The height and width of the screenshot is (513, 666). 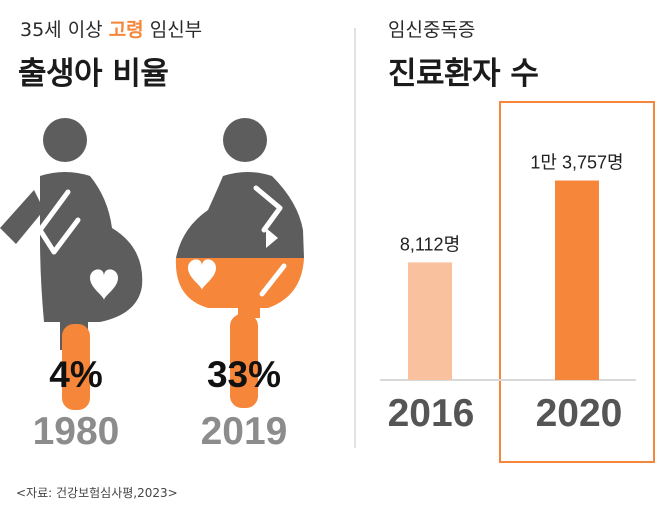 What do you see at coordinates (463, 74) in the screenshot?
I see `right-title: 진료환자 수` at bounding box center [463, 74].